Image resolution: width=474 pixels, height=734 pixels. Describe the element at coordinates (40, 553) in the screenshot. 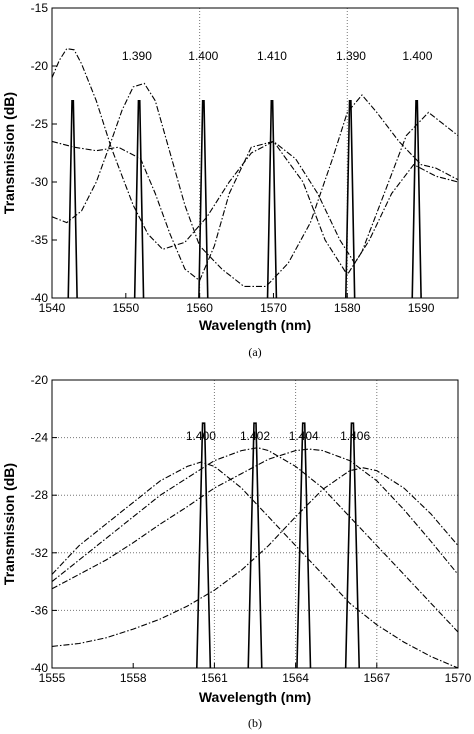

I see `y-tick-label: -32` at that location.